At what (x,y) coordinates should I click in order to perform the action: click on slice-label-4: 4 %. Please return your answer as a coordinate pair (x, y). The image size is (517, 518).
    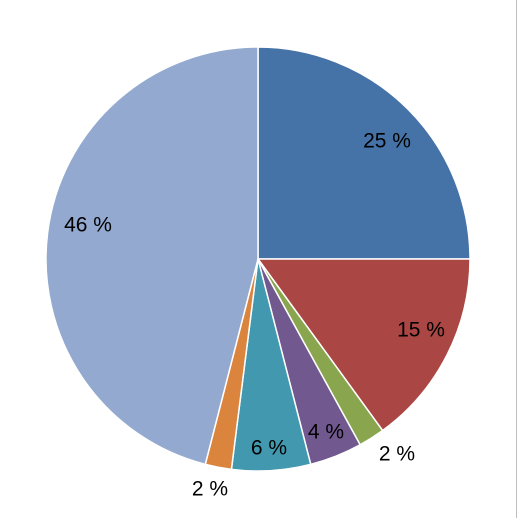
    Looking at the image, I should click on (326, 432).